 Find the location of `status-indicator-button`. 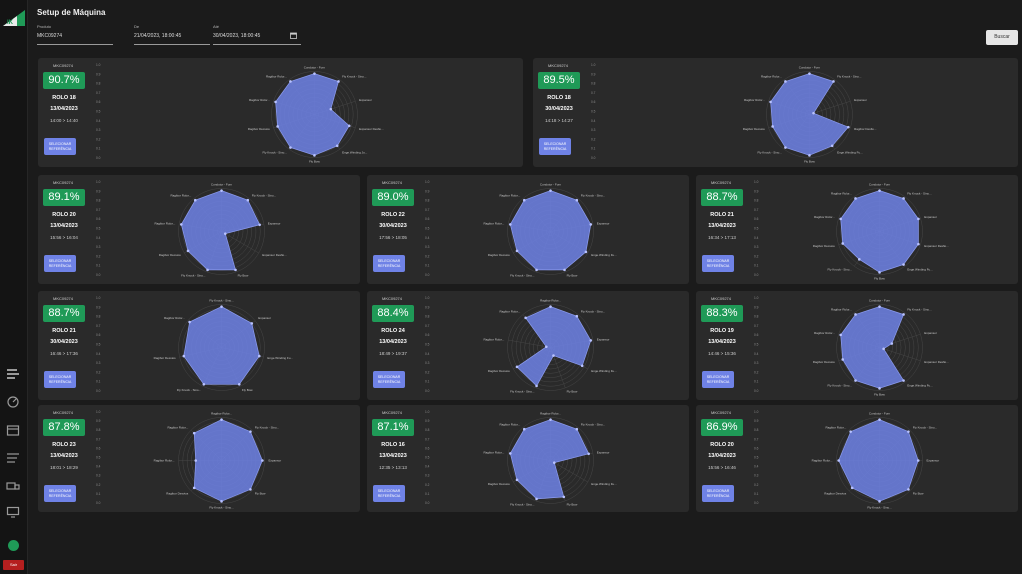

status-indicator-button is located at coordinates (13, 545).